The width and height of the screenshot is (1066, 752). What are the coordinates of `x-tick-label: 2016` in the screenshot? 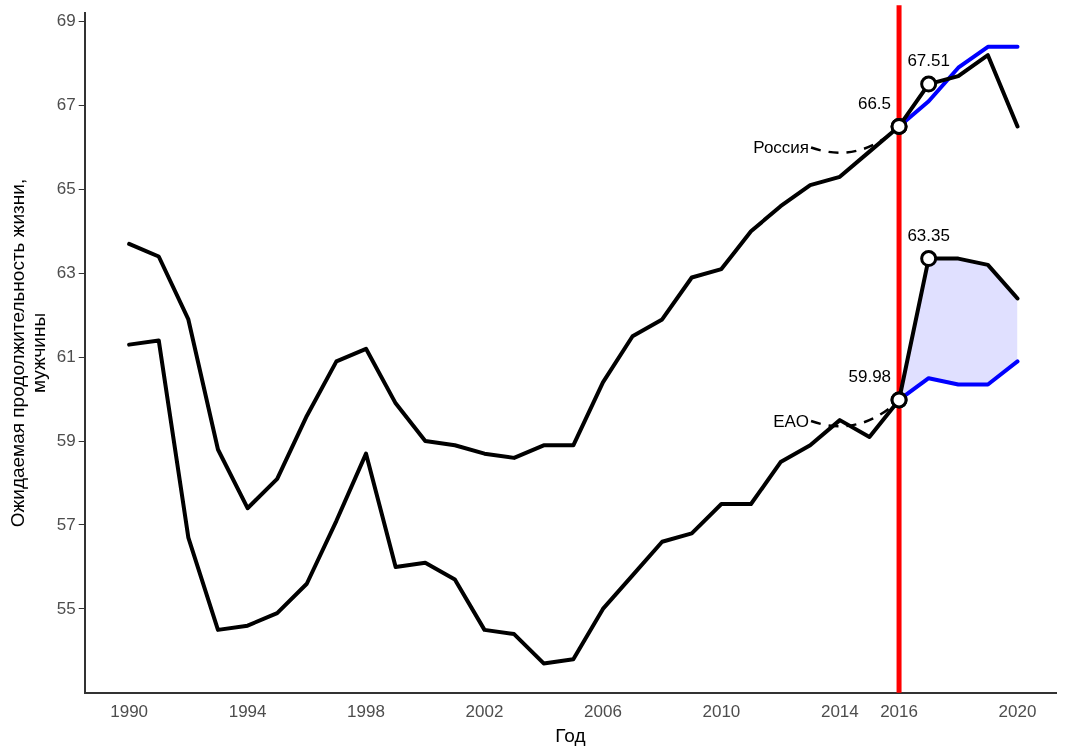 It's located at (899, 711).